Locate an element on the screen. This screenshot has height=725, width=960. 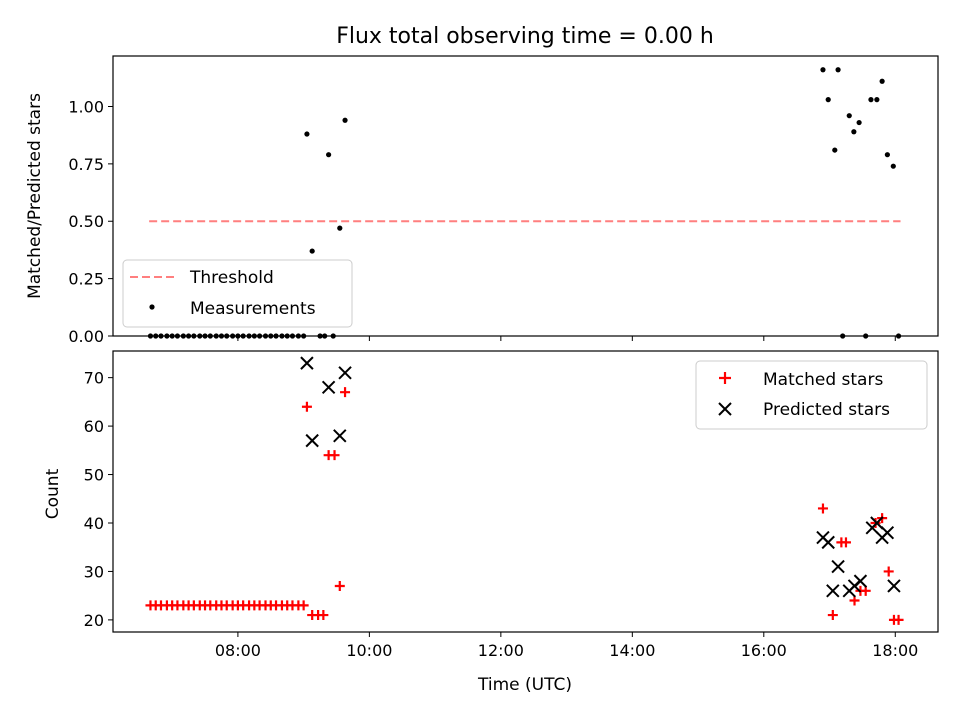
ratio-legend: Threshold Measurements is located at coordinates (237, 293).